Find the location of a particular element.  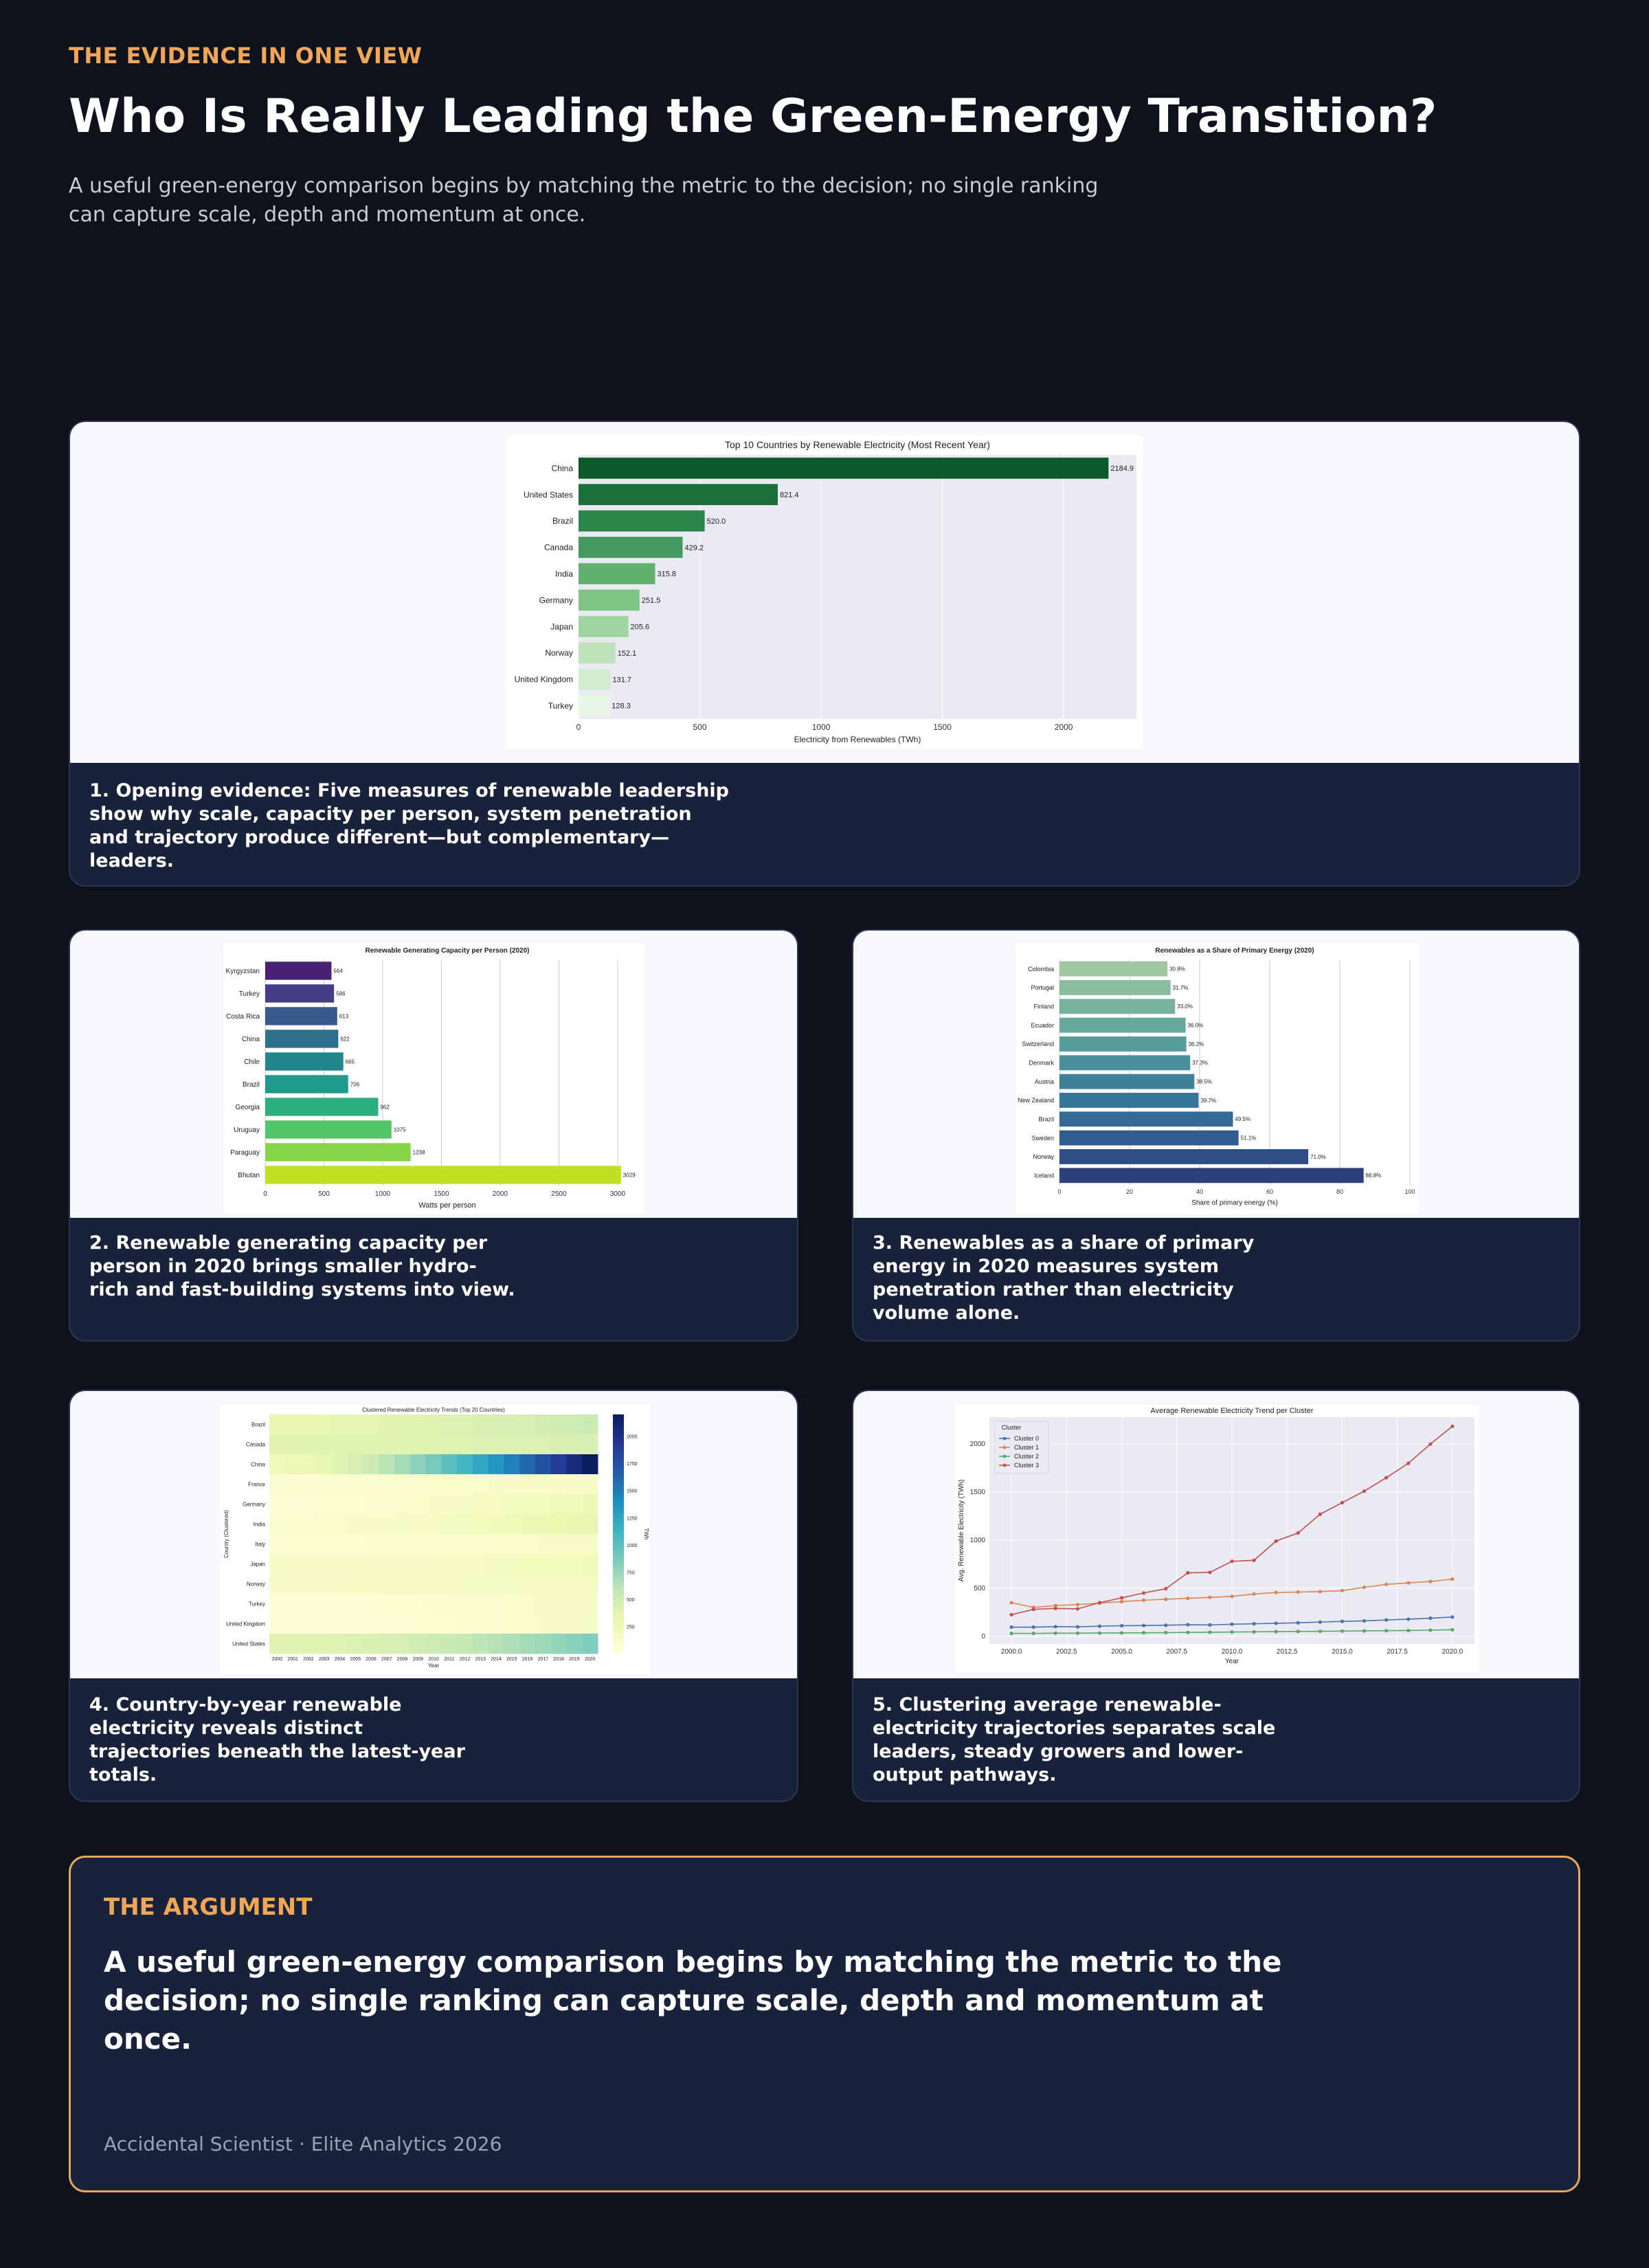

x-tick-label: 100 is located at coordinates (1410, 1191).